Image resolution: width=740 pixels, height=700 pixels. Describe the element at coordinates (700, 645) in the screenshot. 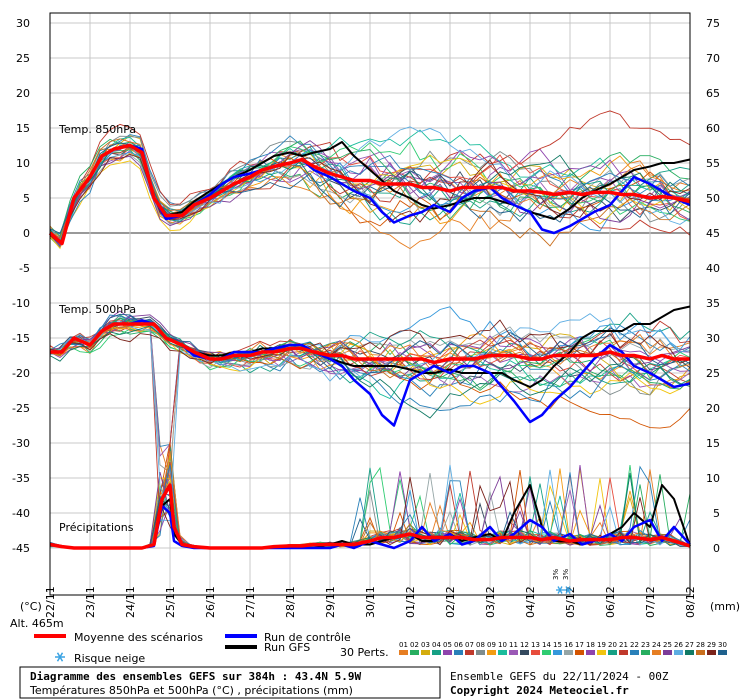

I see `pert-number: 28` at that location.